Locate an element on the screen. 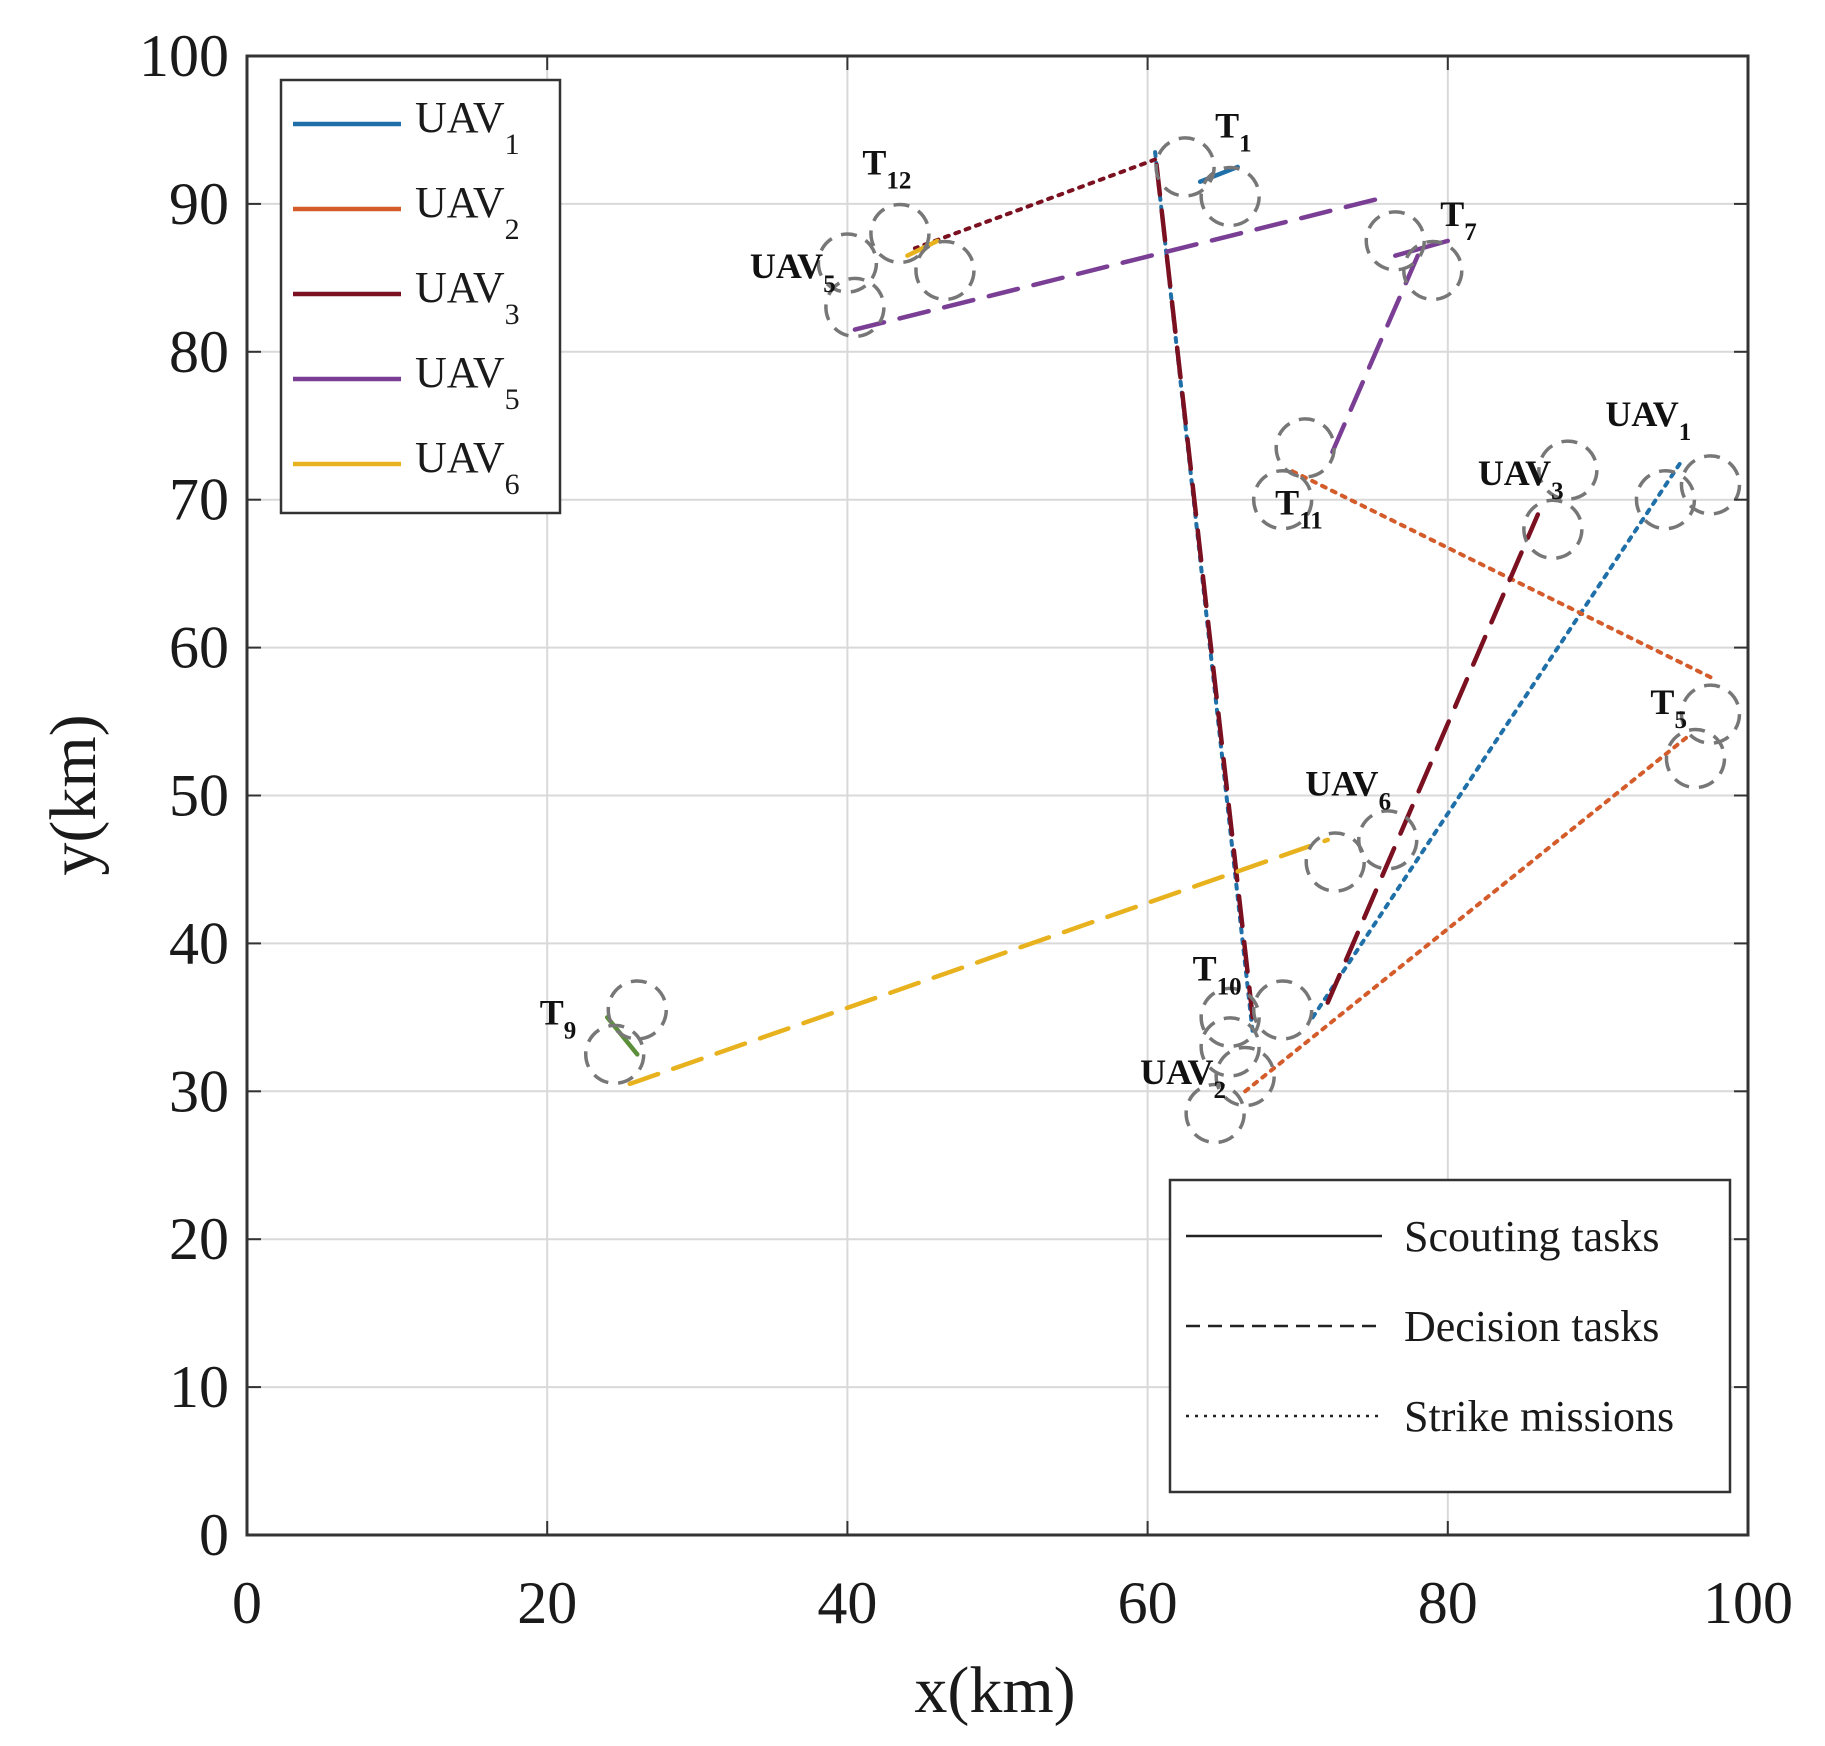 This screenshot has height=1746, width=1825. legend-uav-box is located at coordinates (420, 296).